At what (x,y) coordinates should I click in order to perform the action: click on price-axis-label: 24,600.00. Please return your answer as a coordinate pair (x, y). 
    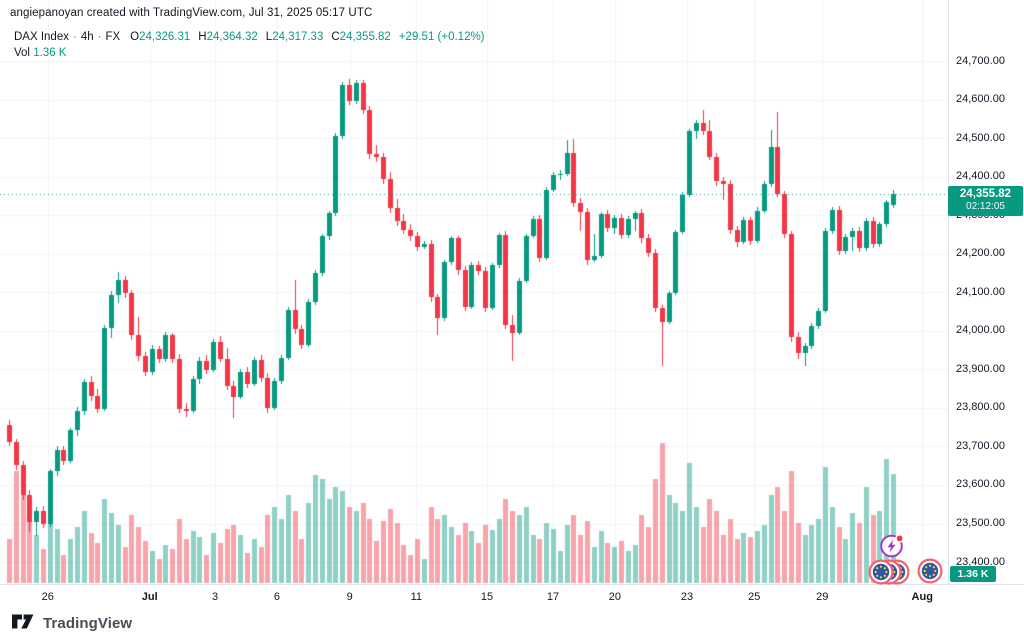
    Looking at the image, I should click on (980, 99).